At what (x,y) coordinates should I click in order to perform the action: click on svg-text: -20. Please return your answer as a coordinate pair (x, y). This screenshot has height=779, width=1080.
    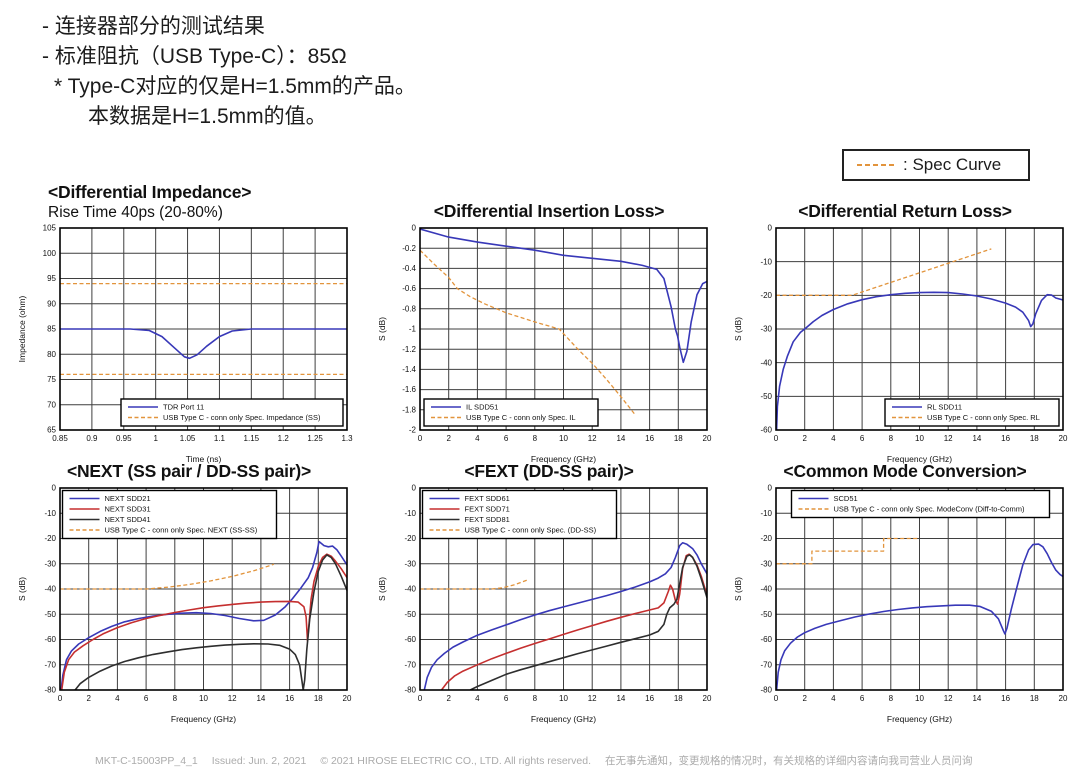
    Looking at the image, I should click on (766, 295).